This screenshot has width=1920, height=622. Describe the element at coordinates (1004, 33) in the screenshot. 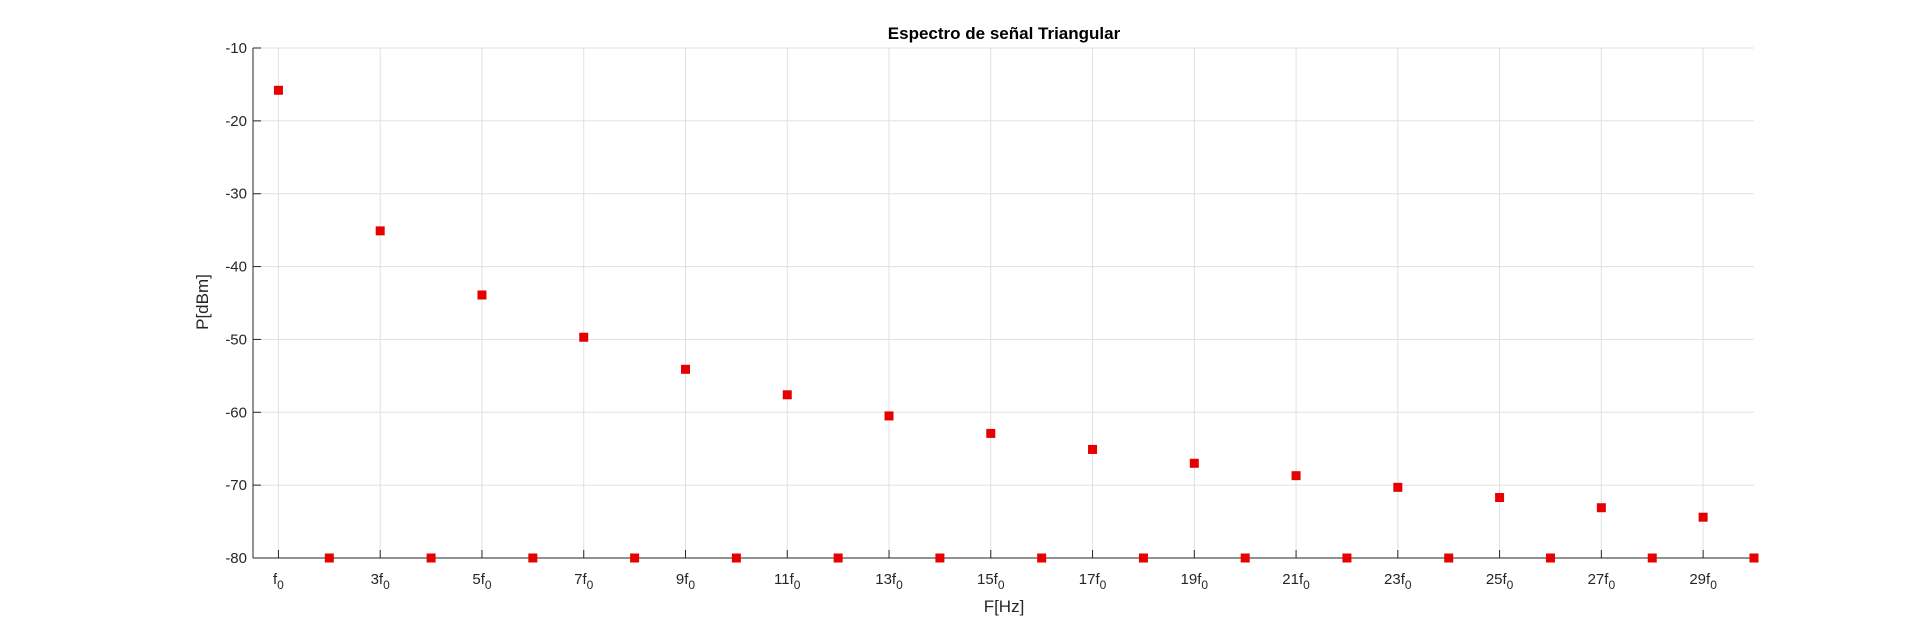

I see `chart-title: Espectro de señal Triangular` at that location.